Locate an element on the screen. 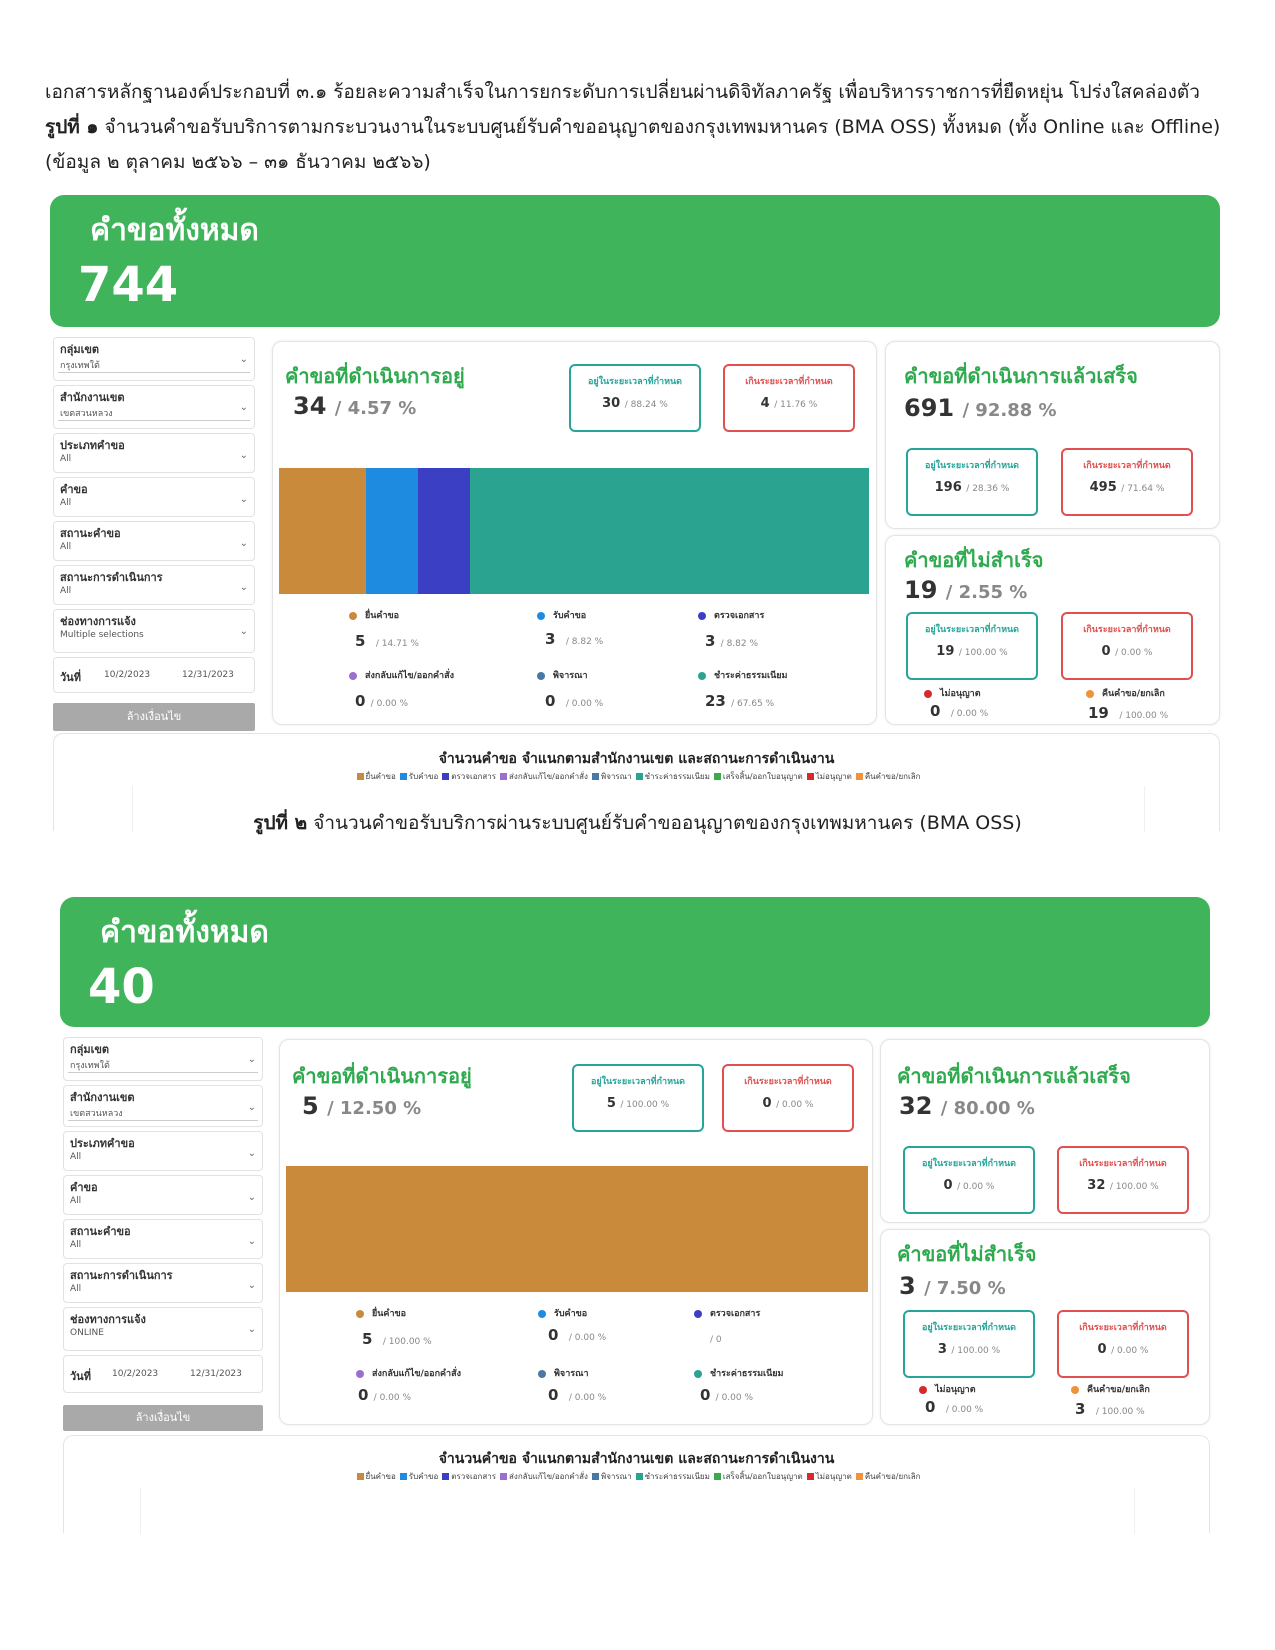  in-progress-on-time: อยู่ในระยะเวลาที่กำหนด 5 / 100.00 % is located at coordinates (638, 1098).